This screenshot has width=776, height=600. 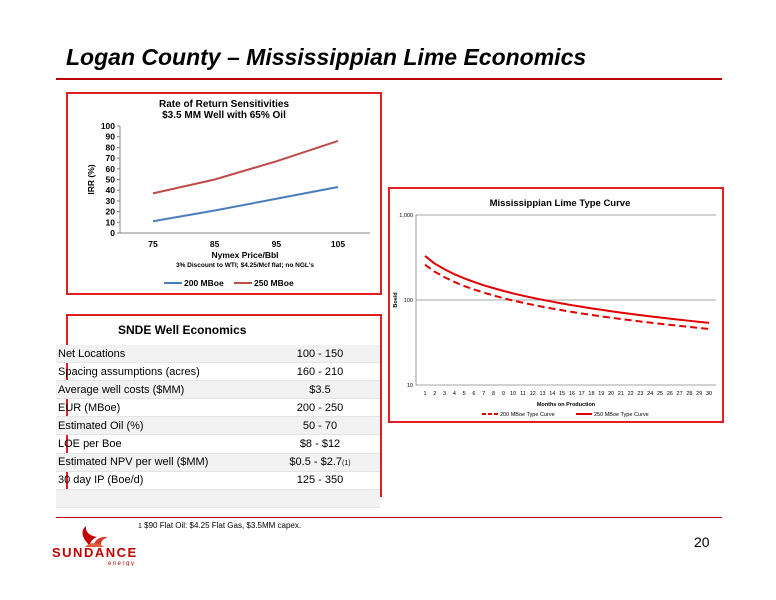 I want to click on economics-row, so click(x=218, y=498).